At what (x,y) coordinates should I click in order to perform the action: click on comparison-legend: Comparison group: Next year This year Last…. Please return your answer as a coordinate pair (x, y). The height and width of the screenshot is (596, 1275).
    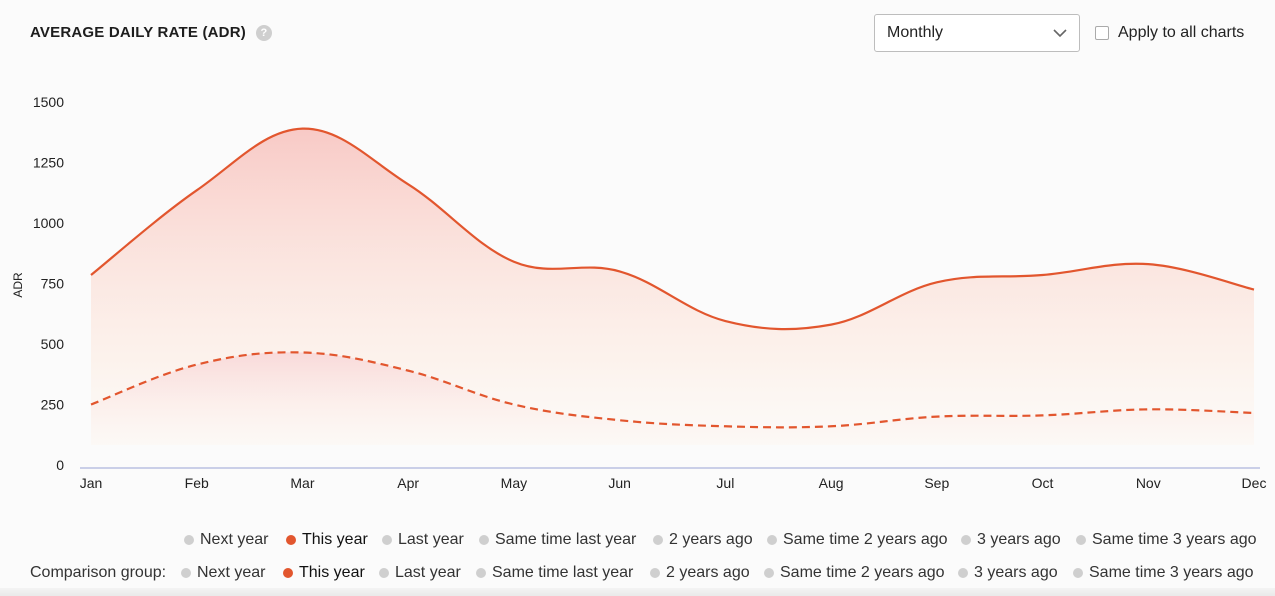
    Looking at the image, I should click on (637, 575).